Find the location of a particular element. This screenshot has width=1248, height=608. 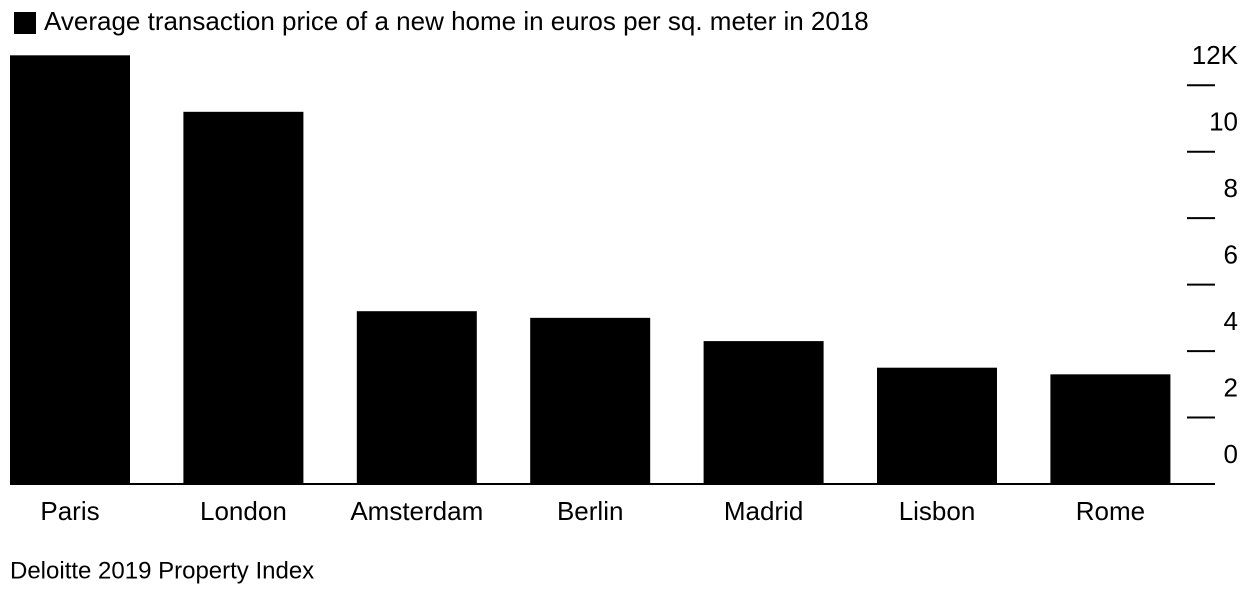

y-tick-label: 4 is located at coordinates (1231, 321).